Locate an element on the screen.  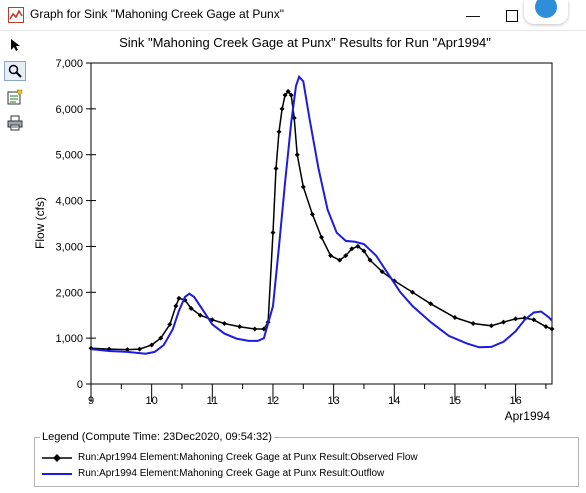
y-axis-label: Flow (cfs) is located at coordinates (40, 223).